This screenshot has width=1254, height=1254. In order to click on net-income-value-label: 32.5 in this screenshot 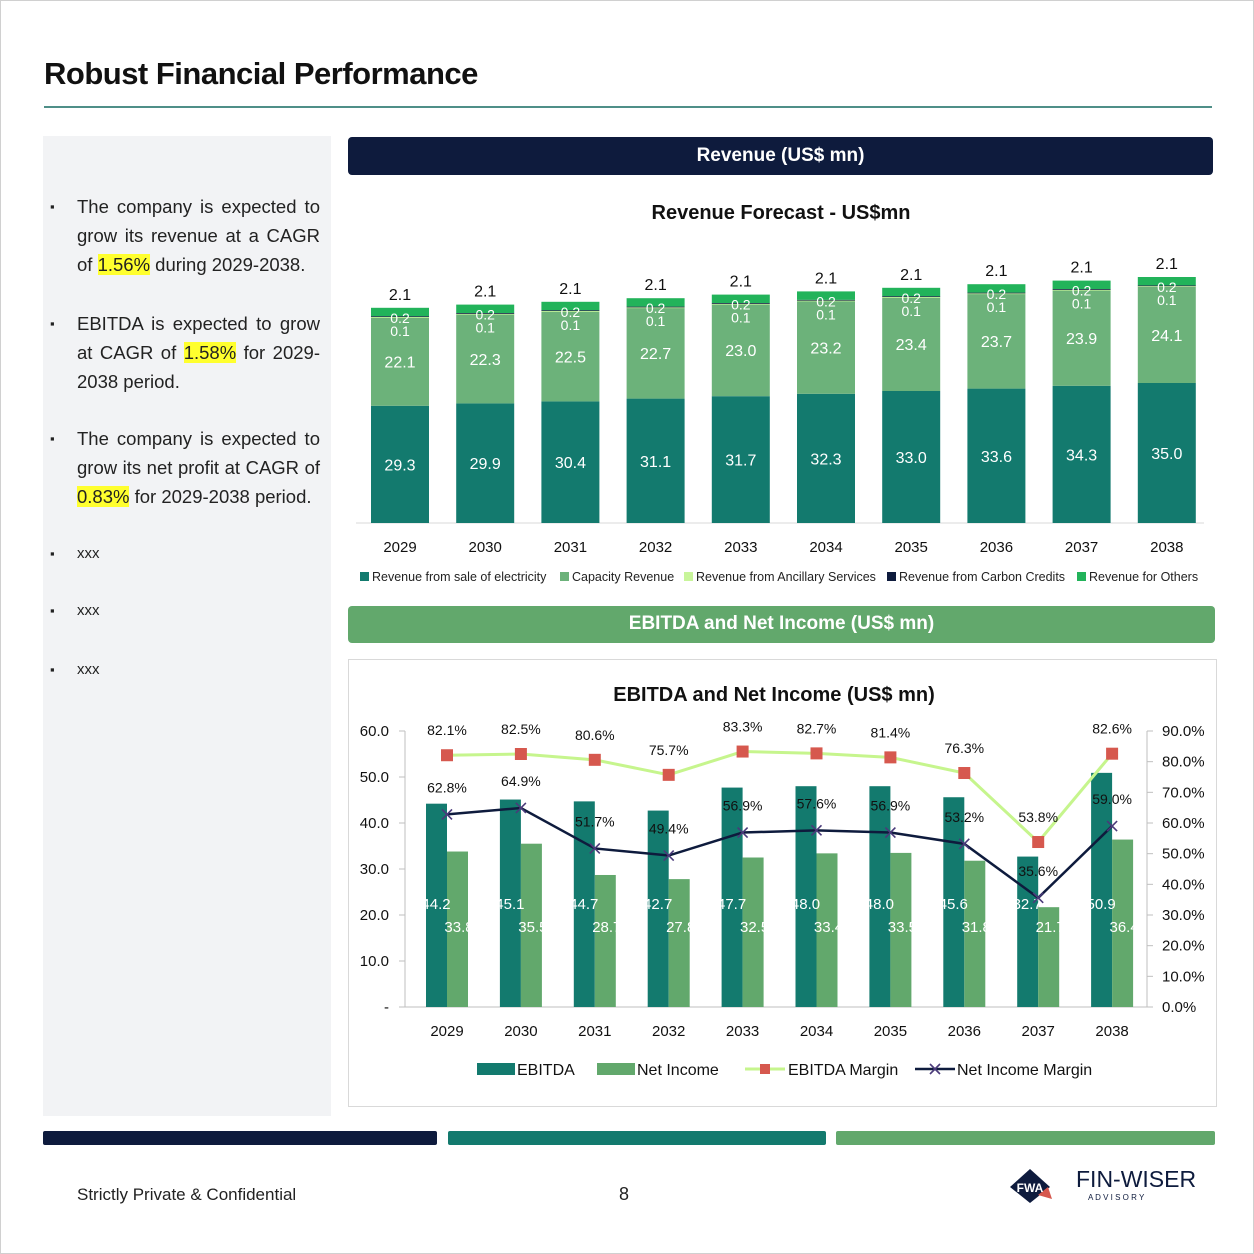, I will do `click(754, 927)`.